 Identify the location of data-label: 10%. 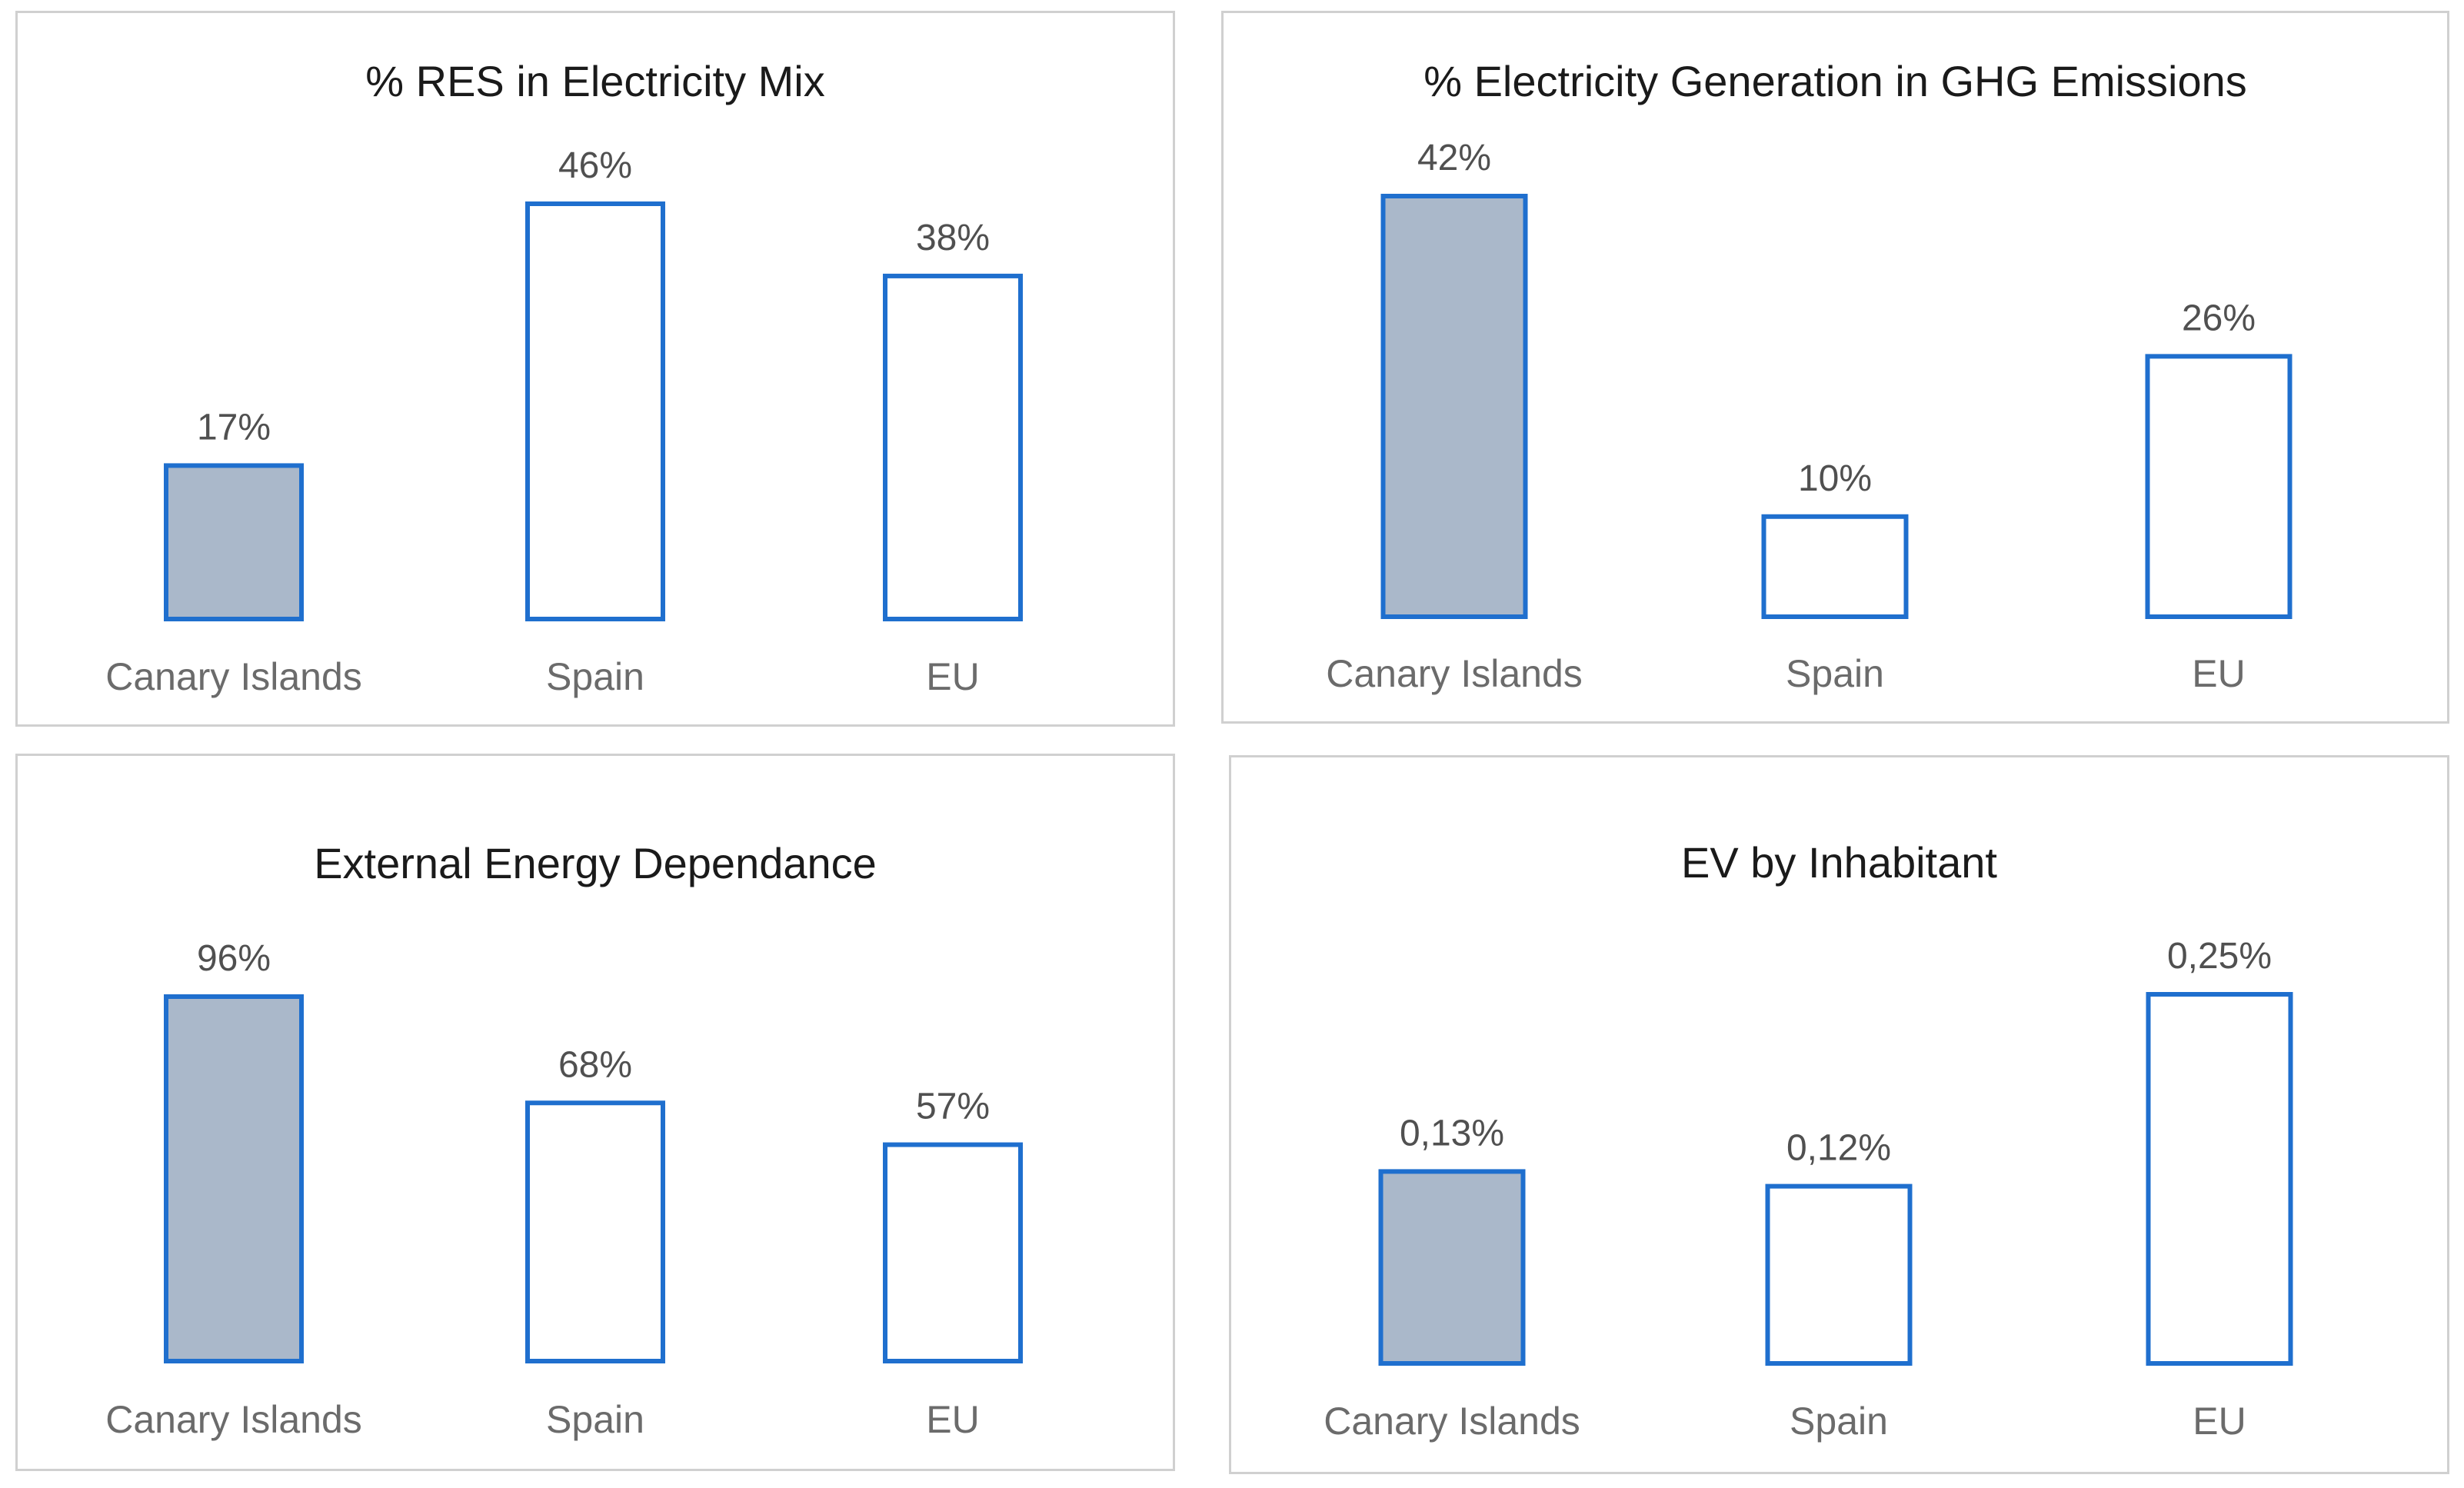
(1835, 478).